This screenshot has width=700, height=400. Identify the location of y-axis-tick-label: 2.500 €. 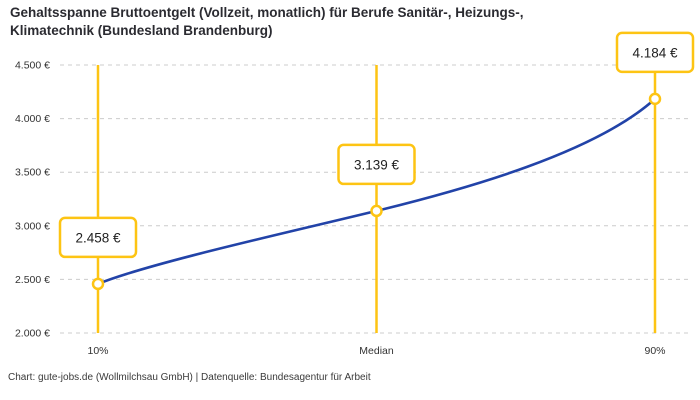
(32, 280).